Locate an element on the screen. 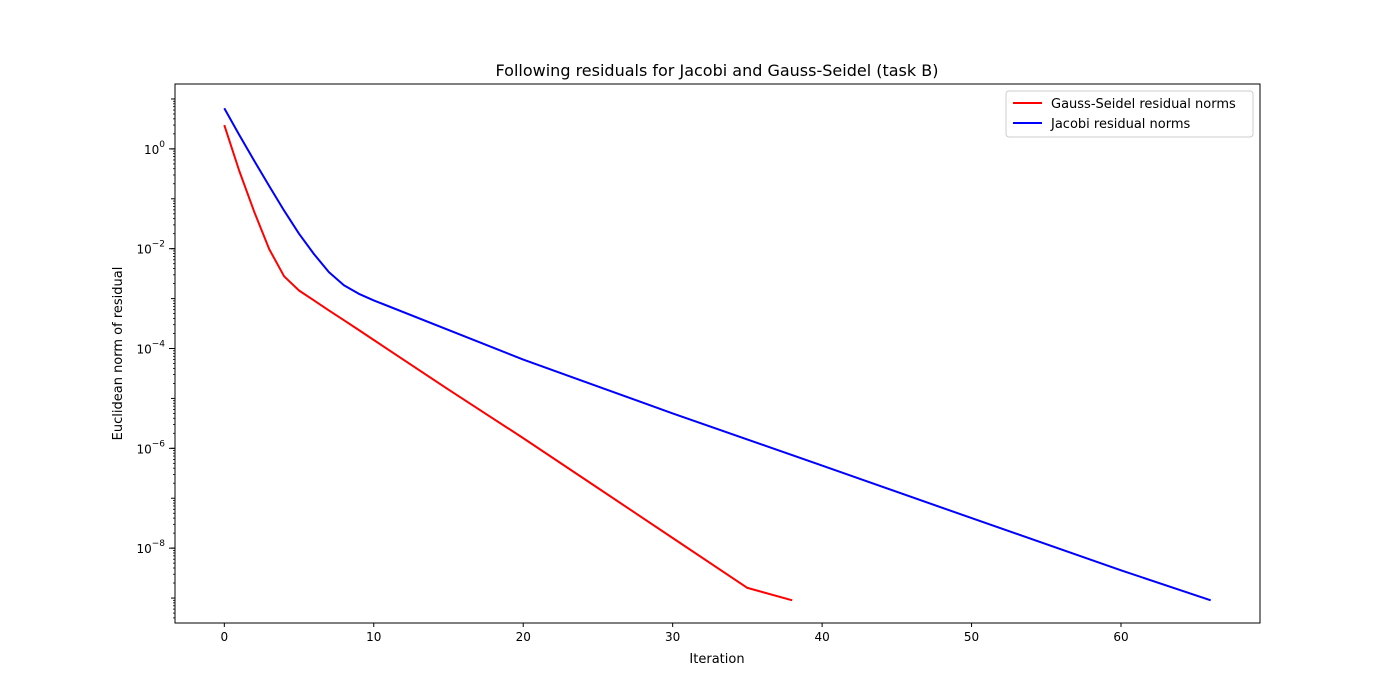 This screenshot has height=700, width=1400. y-tick-label: 10⁻² is located at coordinates (150, 248).